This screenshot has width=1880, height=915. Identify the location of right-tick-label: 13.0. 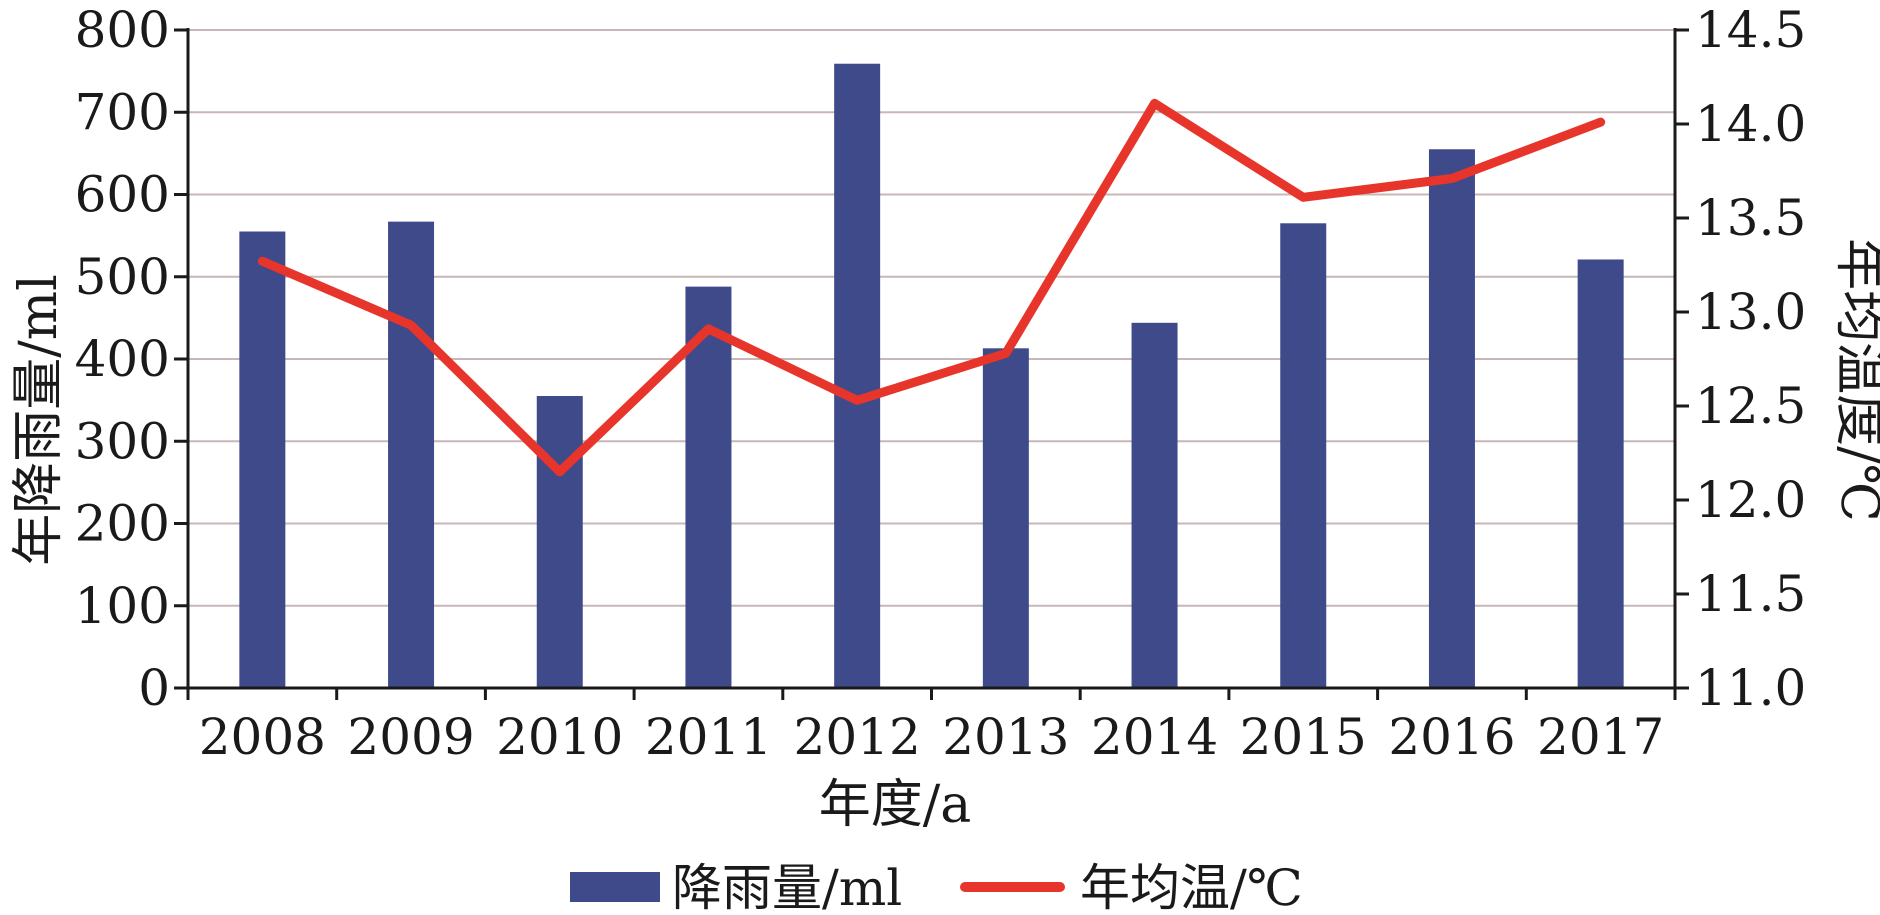
(1750, 312).